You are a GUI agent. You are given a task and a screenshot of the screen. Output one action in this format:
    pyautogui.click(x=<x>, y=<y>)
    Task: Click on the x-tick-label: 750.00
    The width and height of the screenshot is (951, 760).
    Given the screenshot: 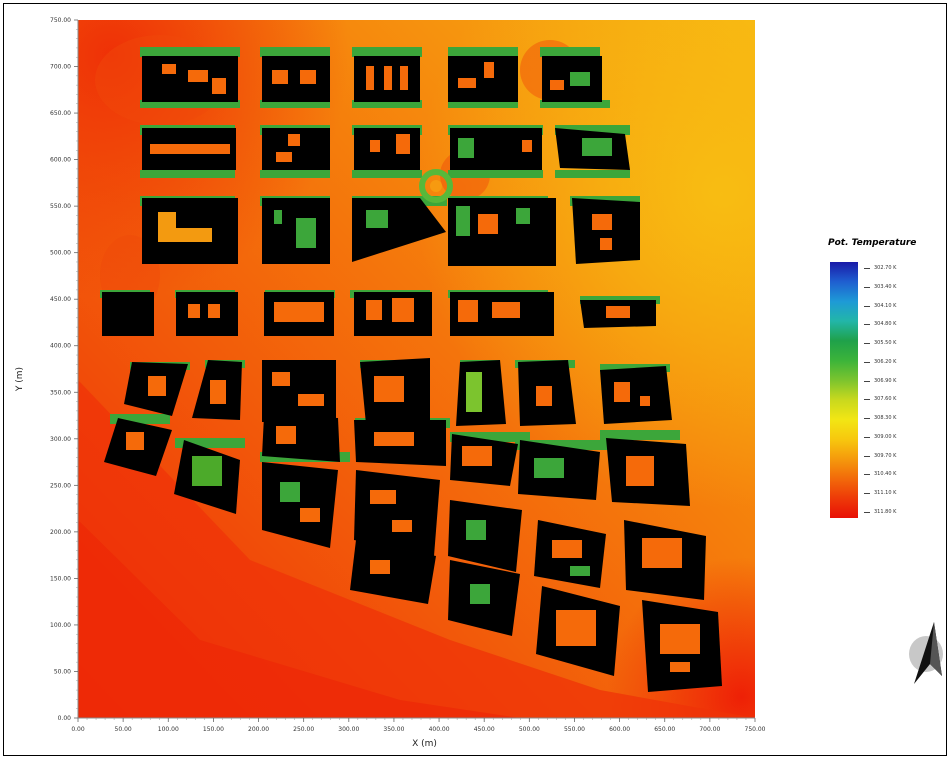 What is the action you would take?
    pyautogui.click(x=755, y=729)
    